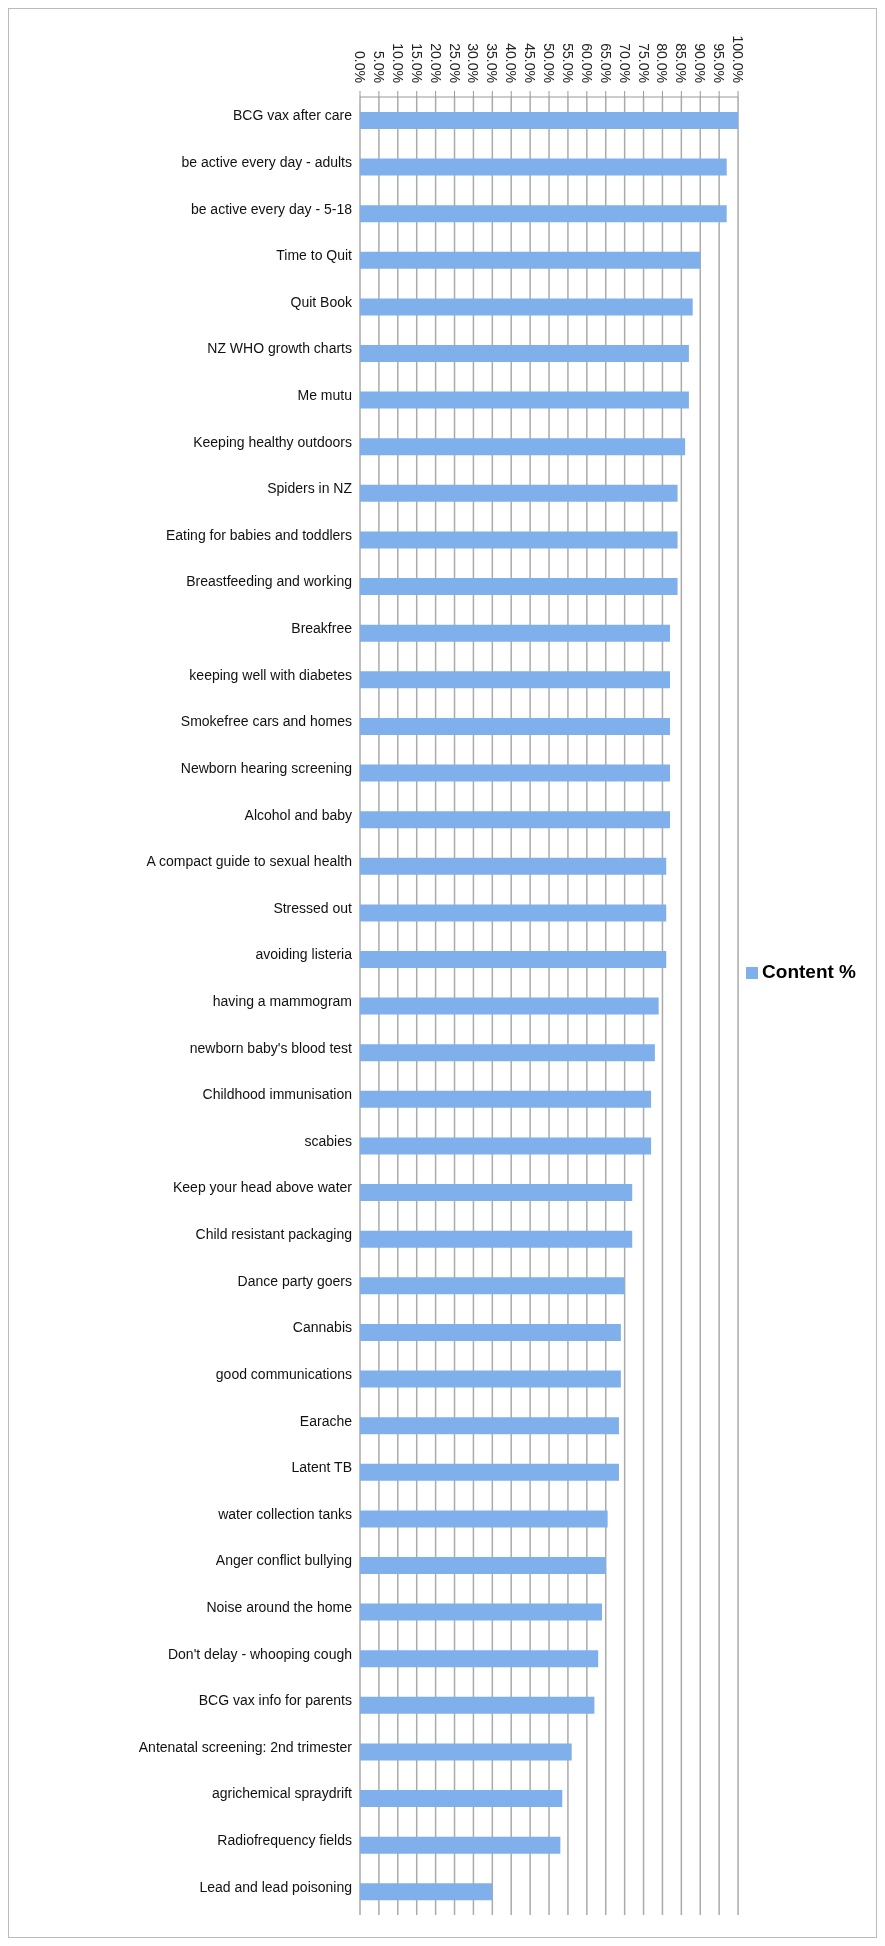  What do you see at coordinates (258, 534) in the screenshot?
I see `y-tick-label: Eating for babies and toddlers` at bounding box center [258, 534].